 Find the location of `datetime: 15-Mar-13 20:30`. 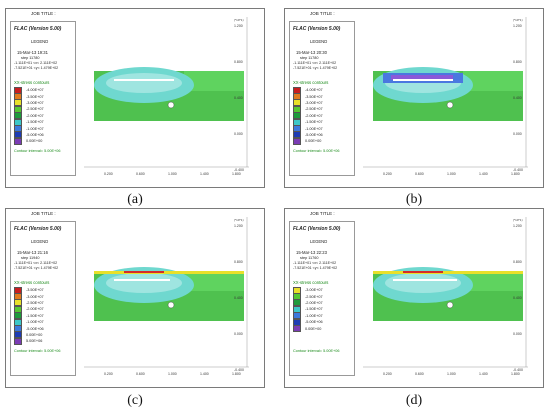

datetime: 15-Mar-13 20:30 is located at coordinates (311, 52).